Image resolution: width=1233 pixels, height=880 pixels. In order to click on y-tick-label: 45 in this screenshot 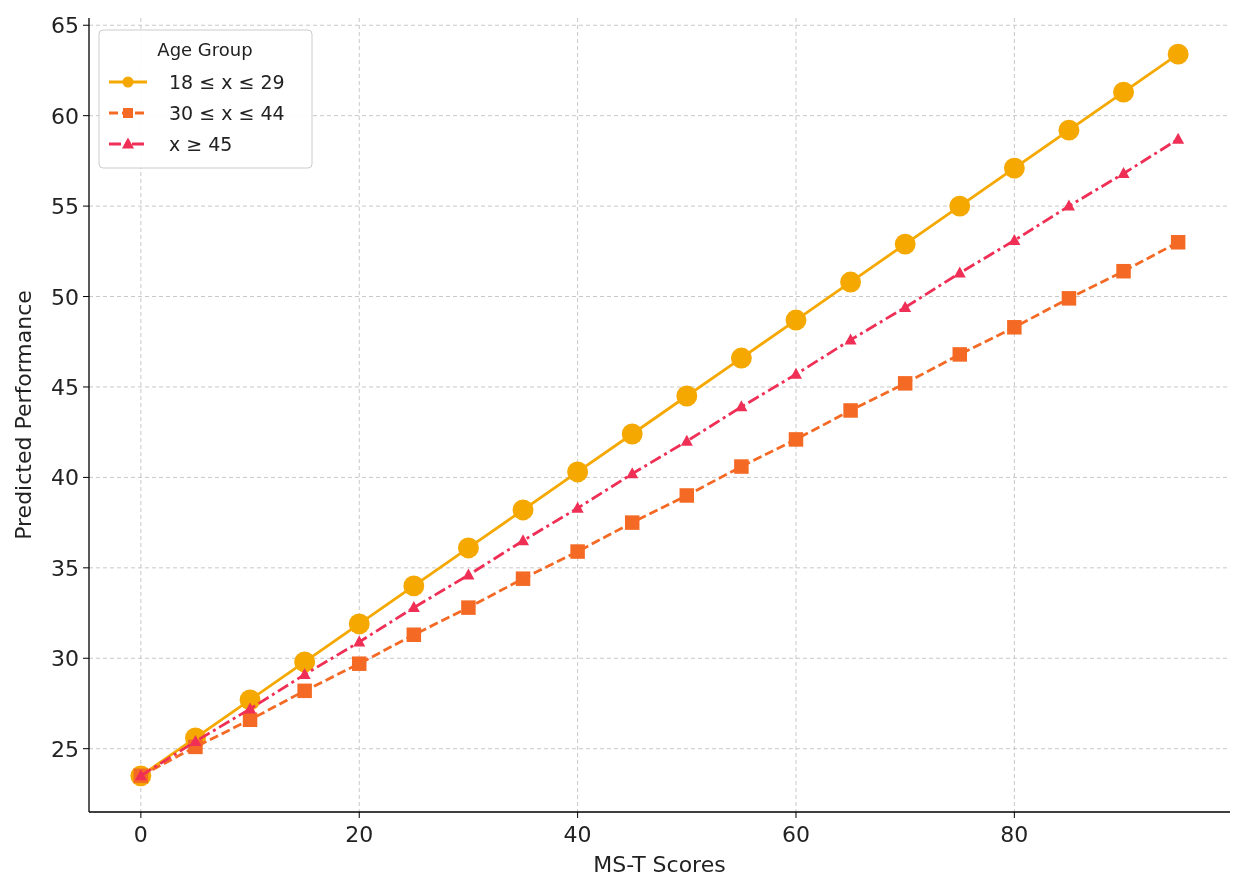, I will do `click(65, 387)`.